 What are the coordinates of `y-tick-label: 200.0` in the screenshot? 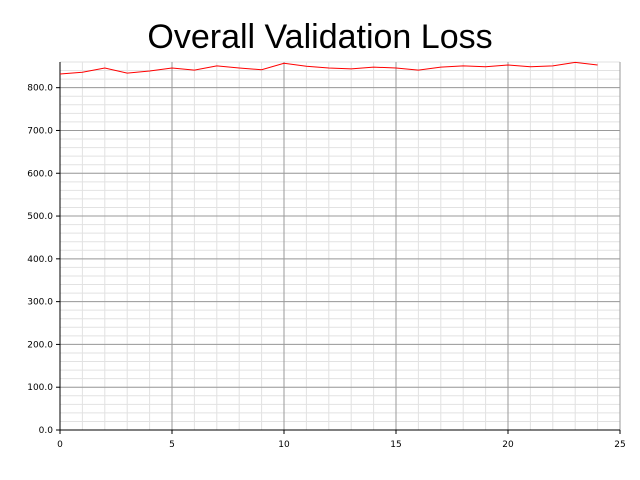 It's located at (40, 345).